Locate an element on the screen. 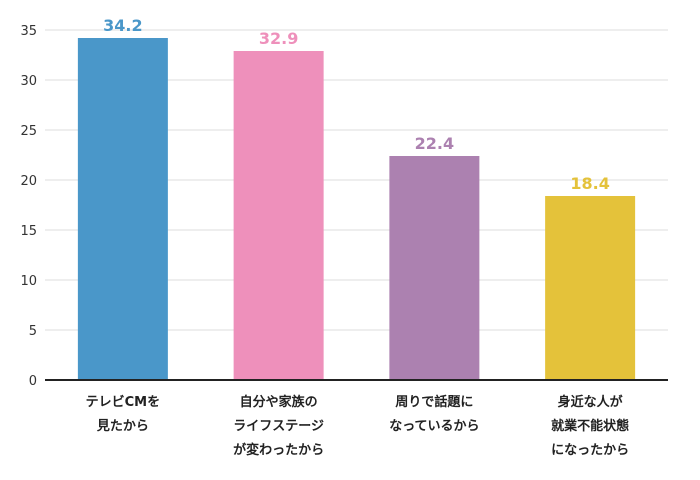 The height and width of the screenshot is (480, 700). category-label: になったから is located at coordinates (590, 450).